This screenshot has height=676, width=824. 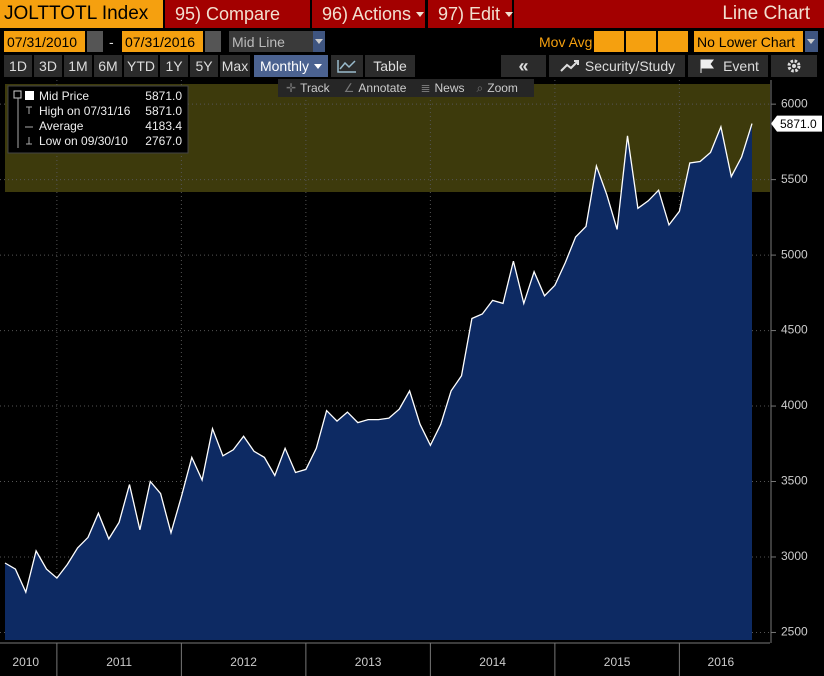 I want to click on legend-box, so click(x=98, y=119).